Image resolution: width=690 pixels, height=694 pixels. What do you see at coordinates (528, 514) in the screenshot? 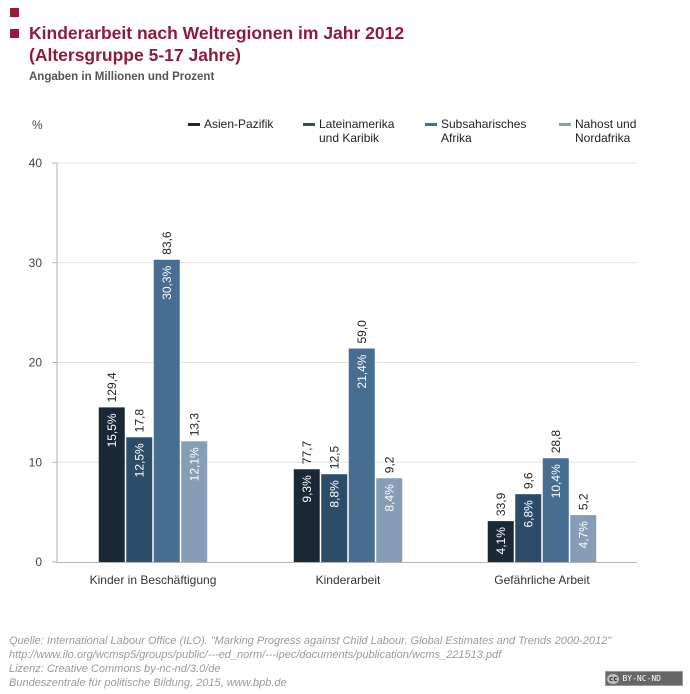
I see `bar-percent-label: 6,8%` at bounding box center [528, 514].